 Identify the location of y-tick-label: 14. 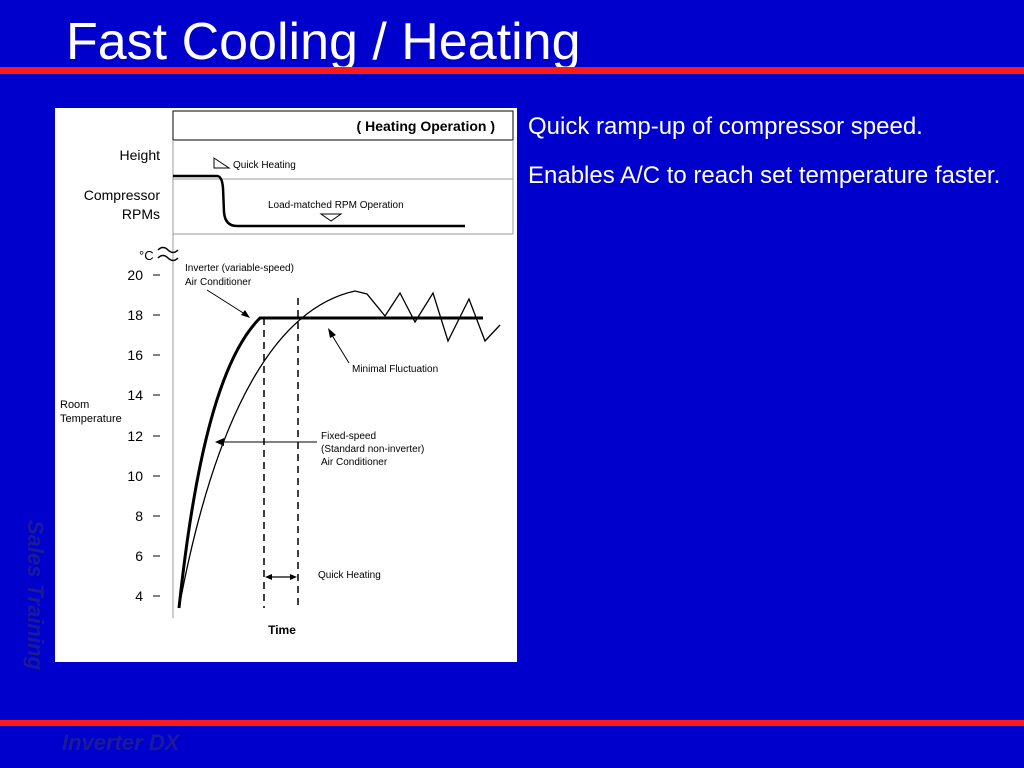
(135, 395).